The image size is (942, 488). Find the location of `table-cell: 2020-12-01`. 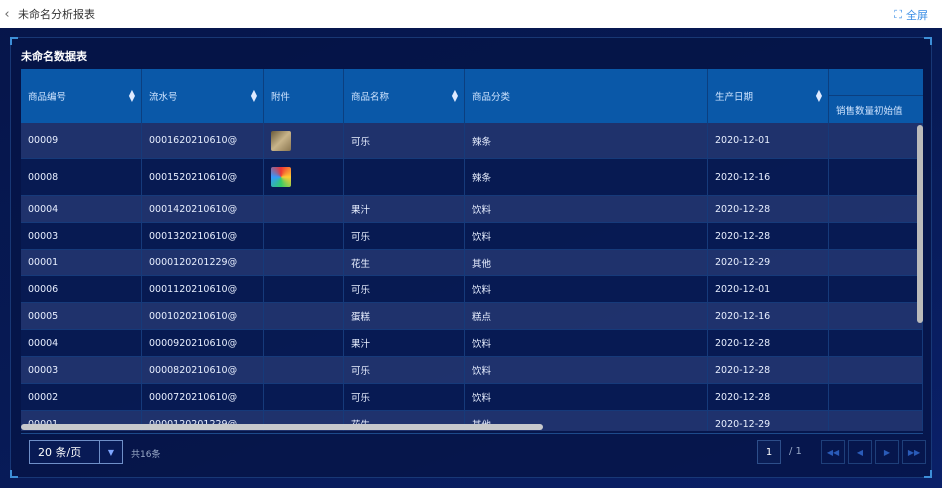

table-cell: 2020-12-01 is located at coordinates (768, 289).